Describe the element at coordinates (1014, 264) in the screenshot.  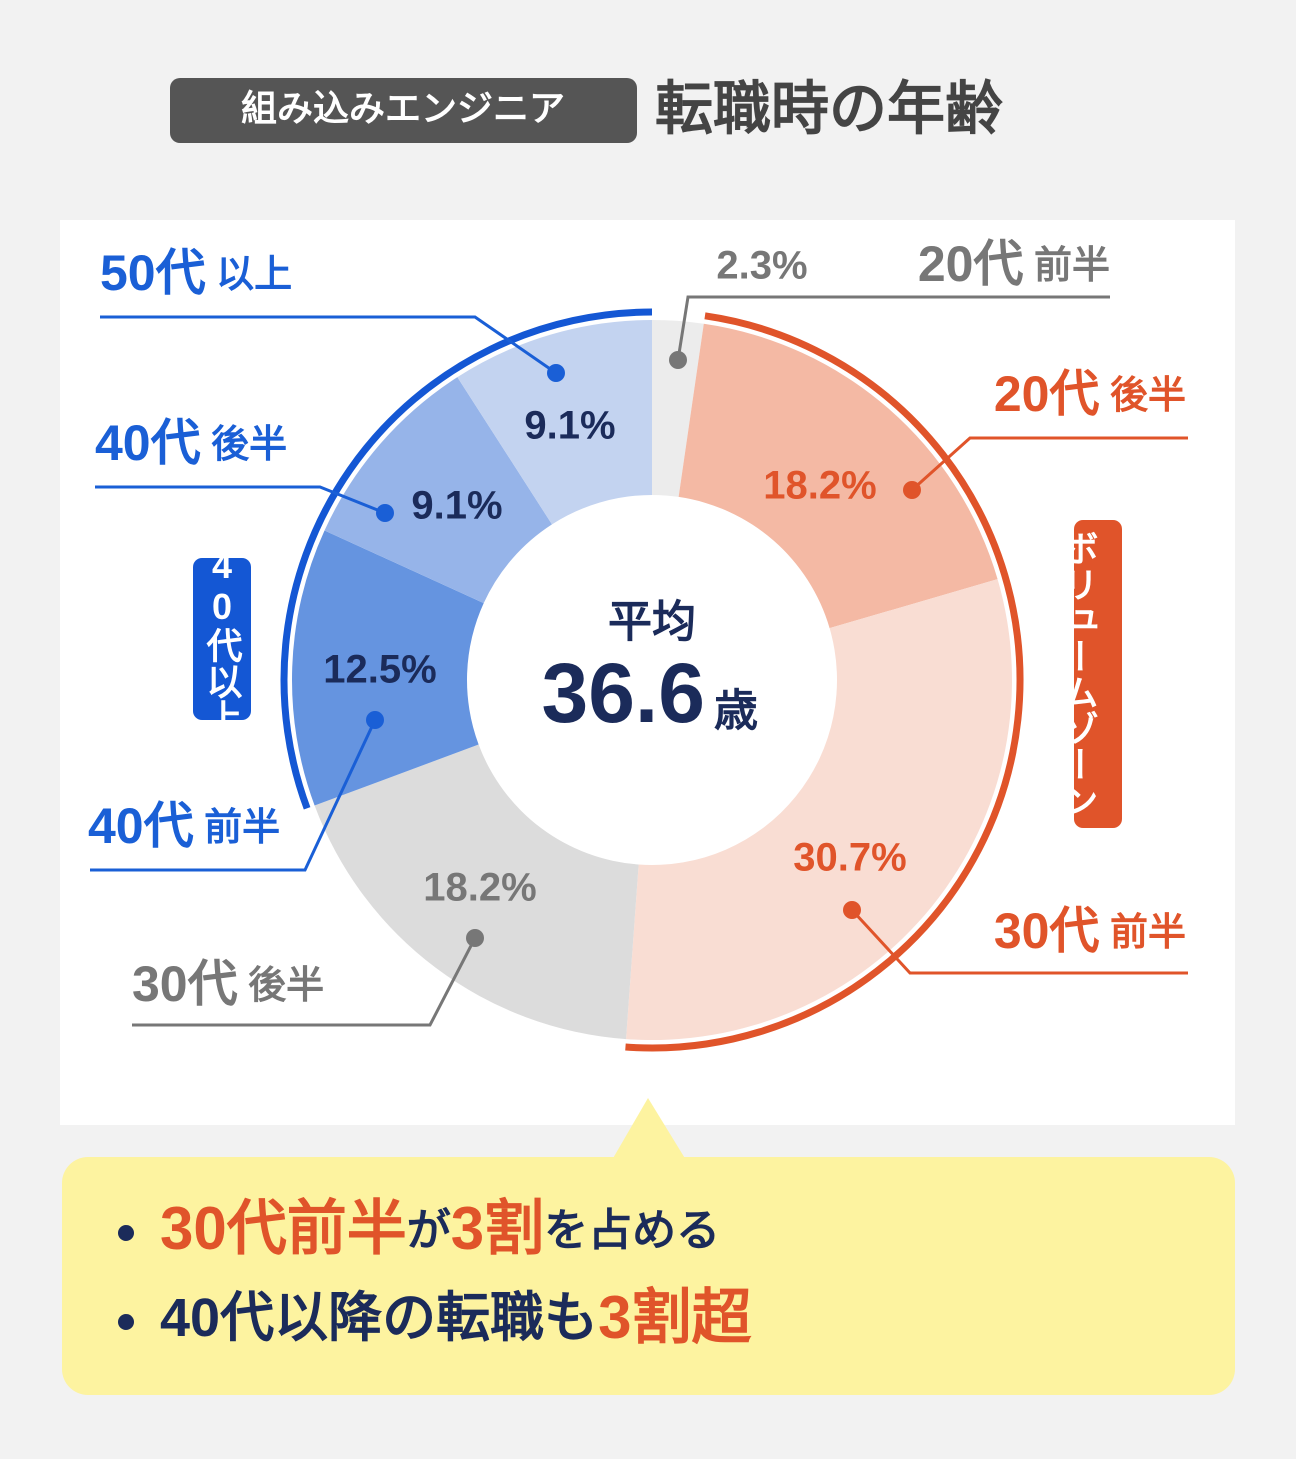
I see `category-label: 20代 前半` at that location.